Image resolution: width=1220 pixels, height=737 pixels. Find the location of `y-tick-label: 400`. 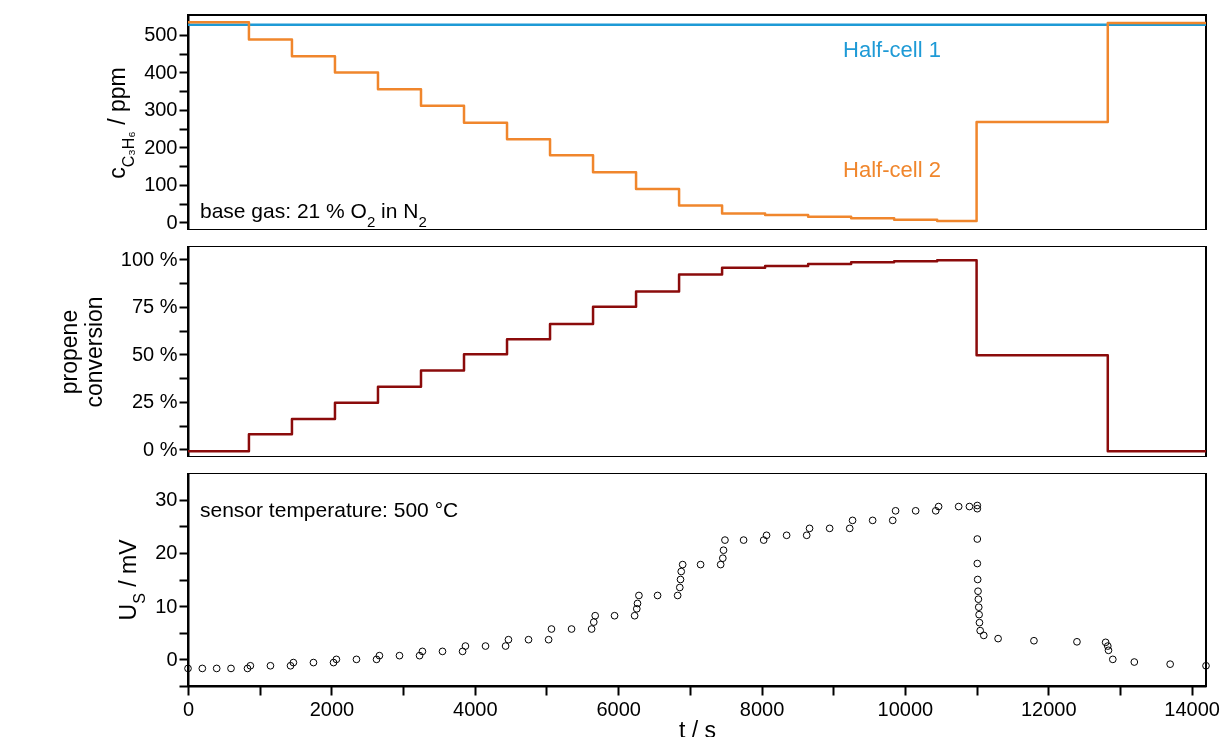

y-tick-label: 400 is located at coordinates (161, 71).